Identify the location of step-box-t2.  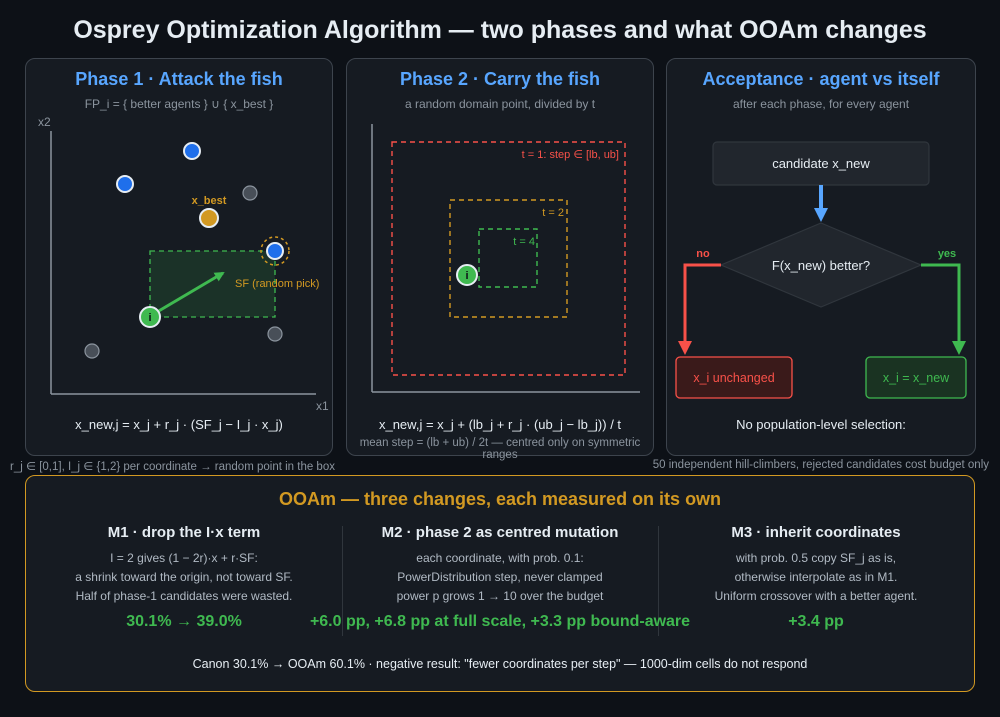
(508, 258).